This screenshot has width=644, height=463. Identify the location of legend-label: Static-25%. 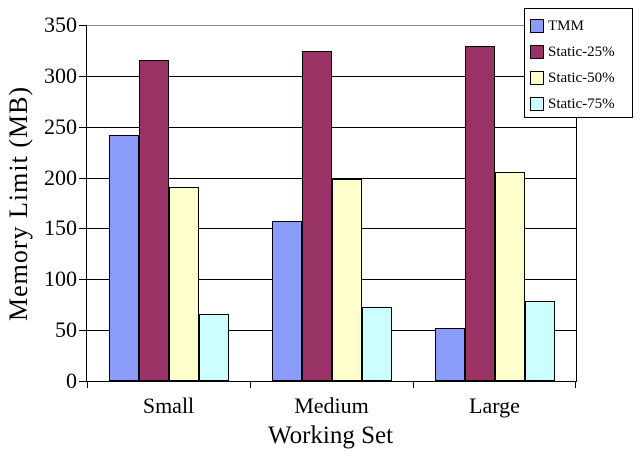
(581, 51).